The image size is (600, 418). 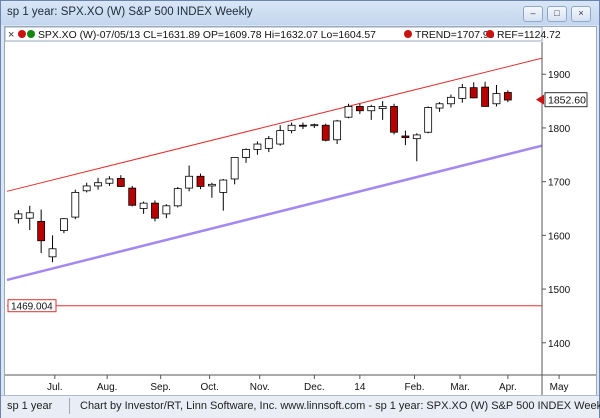 I want to click on legend-dot-green, so click(x=31, y=34).